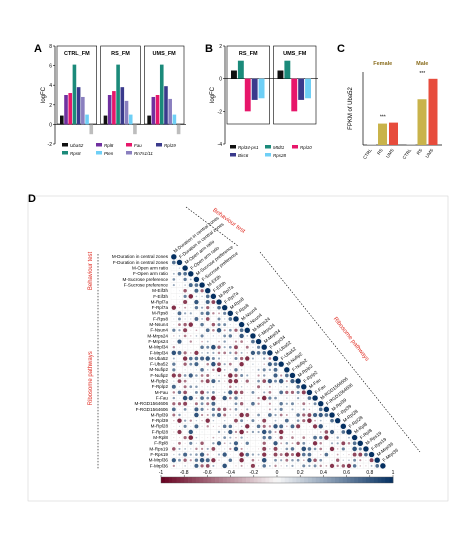  What do you see at coordinates (160, 313) in the screenshot?
I see `d-row-label: M-Rps8` at bounding box center [160, 313].